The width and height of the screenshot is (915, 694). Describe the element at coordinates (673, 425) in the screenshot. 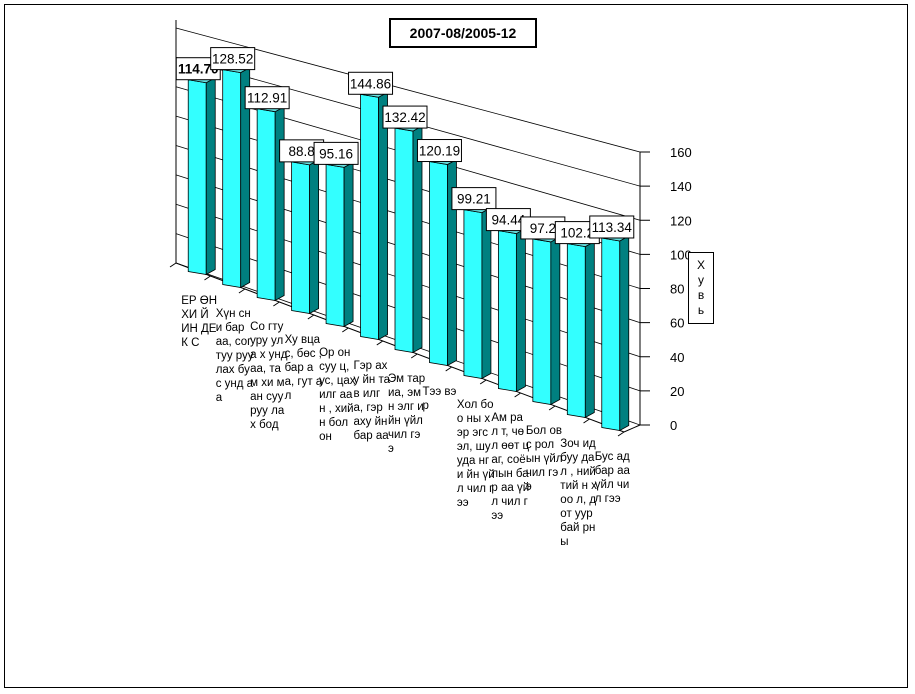

I see `y-tick-label: 0` at that location.